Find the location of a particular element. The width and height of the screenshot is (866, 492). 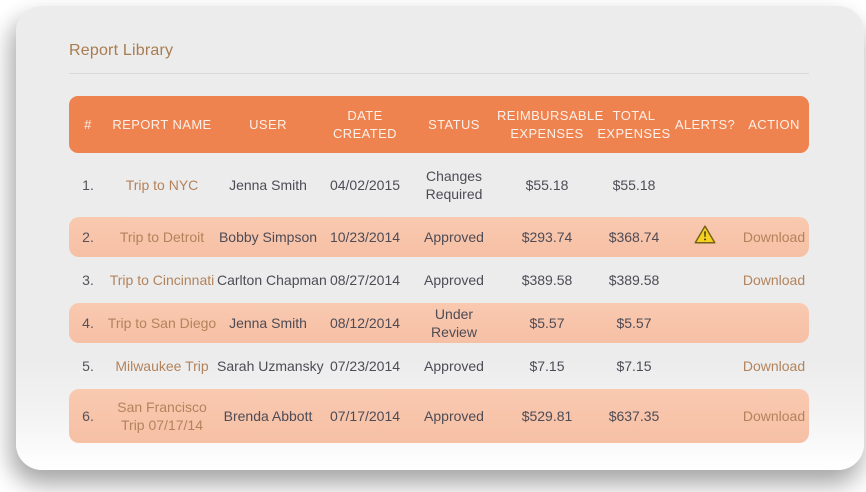

reimbursable-expenses-cell: $5.57 is located at coordinates (547, 323).